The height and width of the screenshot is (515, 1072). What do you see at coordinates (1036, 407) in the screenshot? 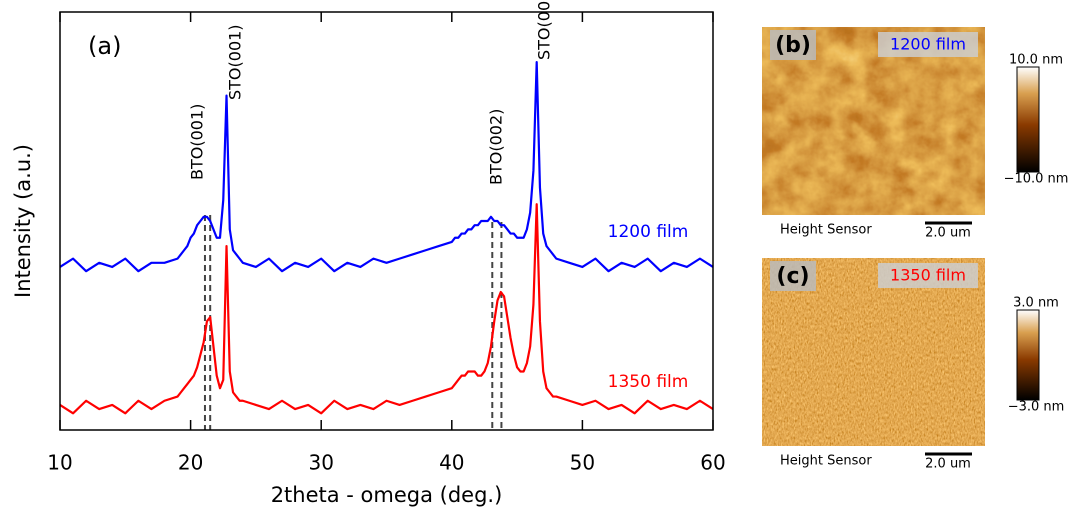
I see `color-bar-min: −3.0 nm` at bounding box center [1036, 407].